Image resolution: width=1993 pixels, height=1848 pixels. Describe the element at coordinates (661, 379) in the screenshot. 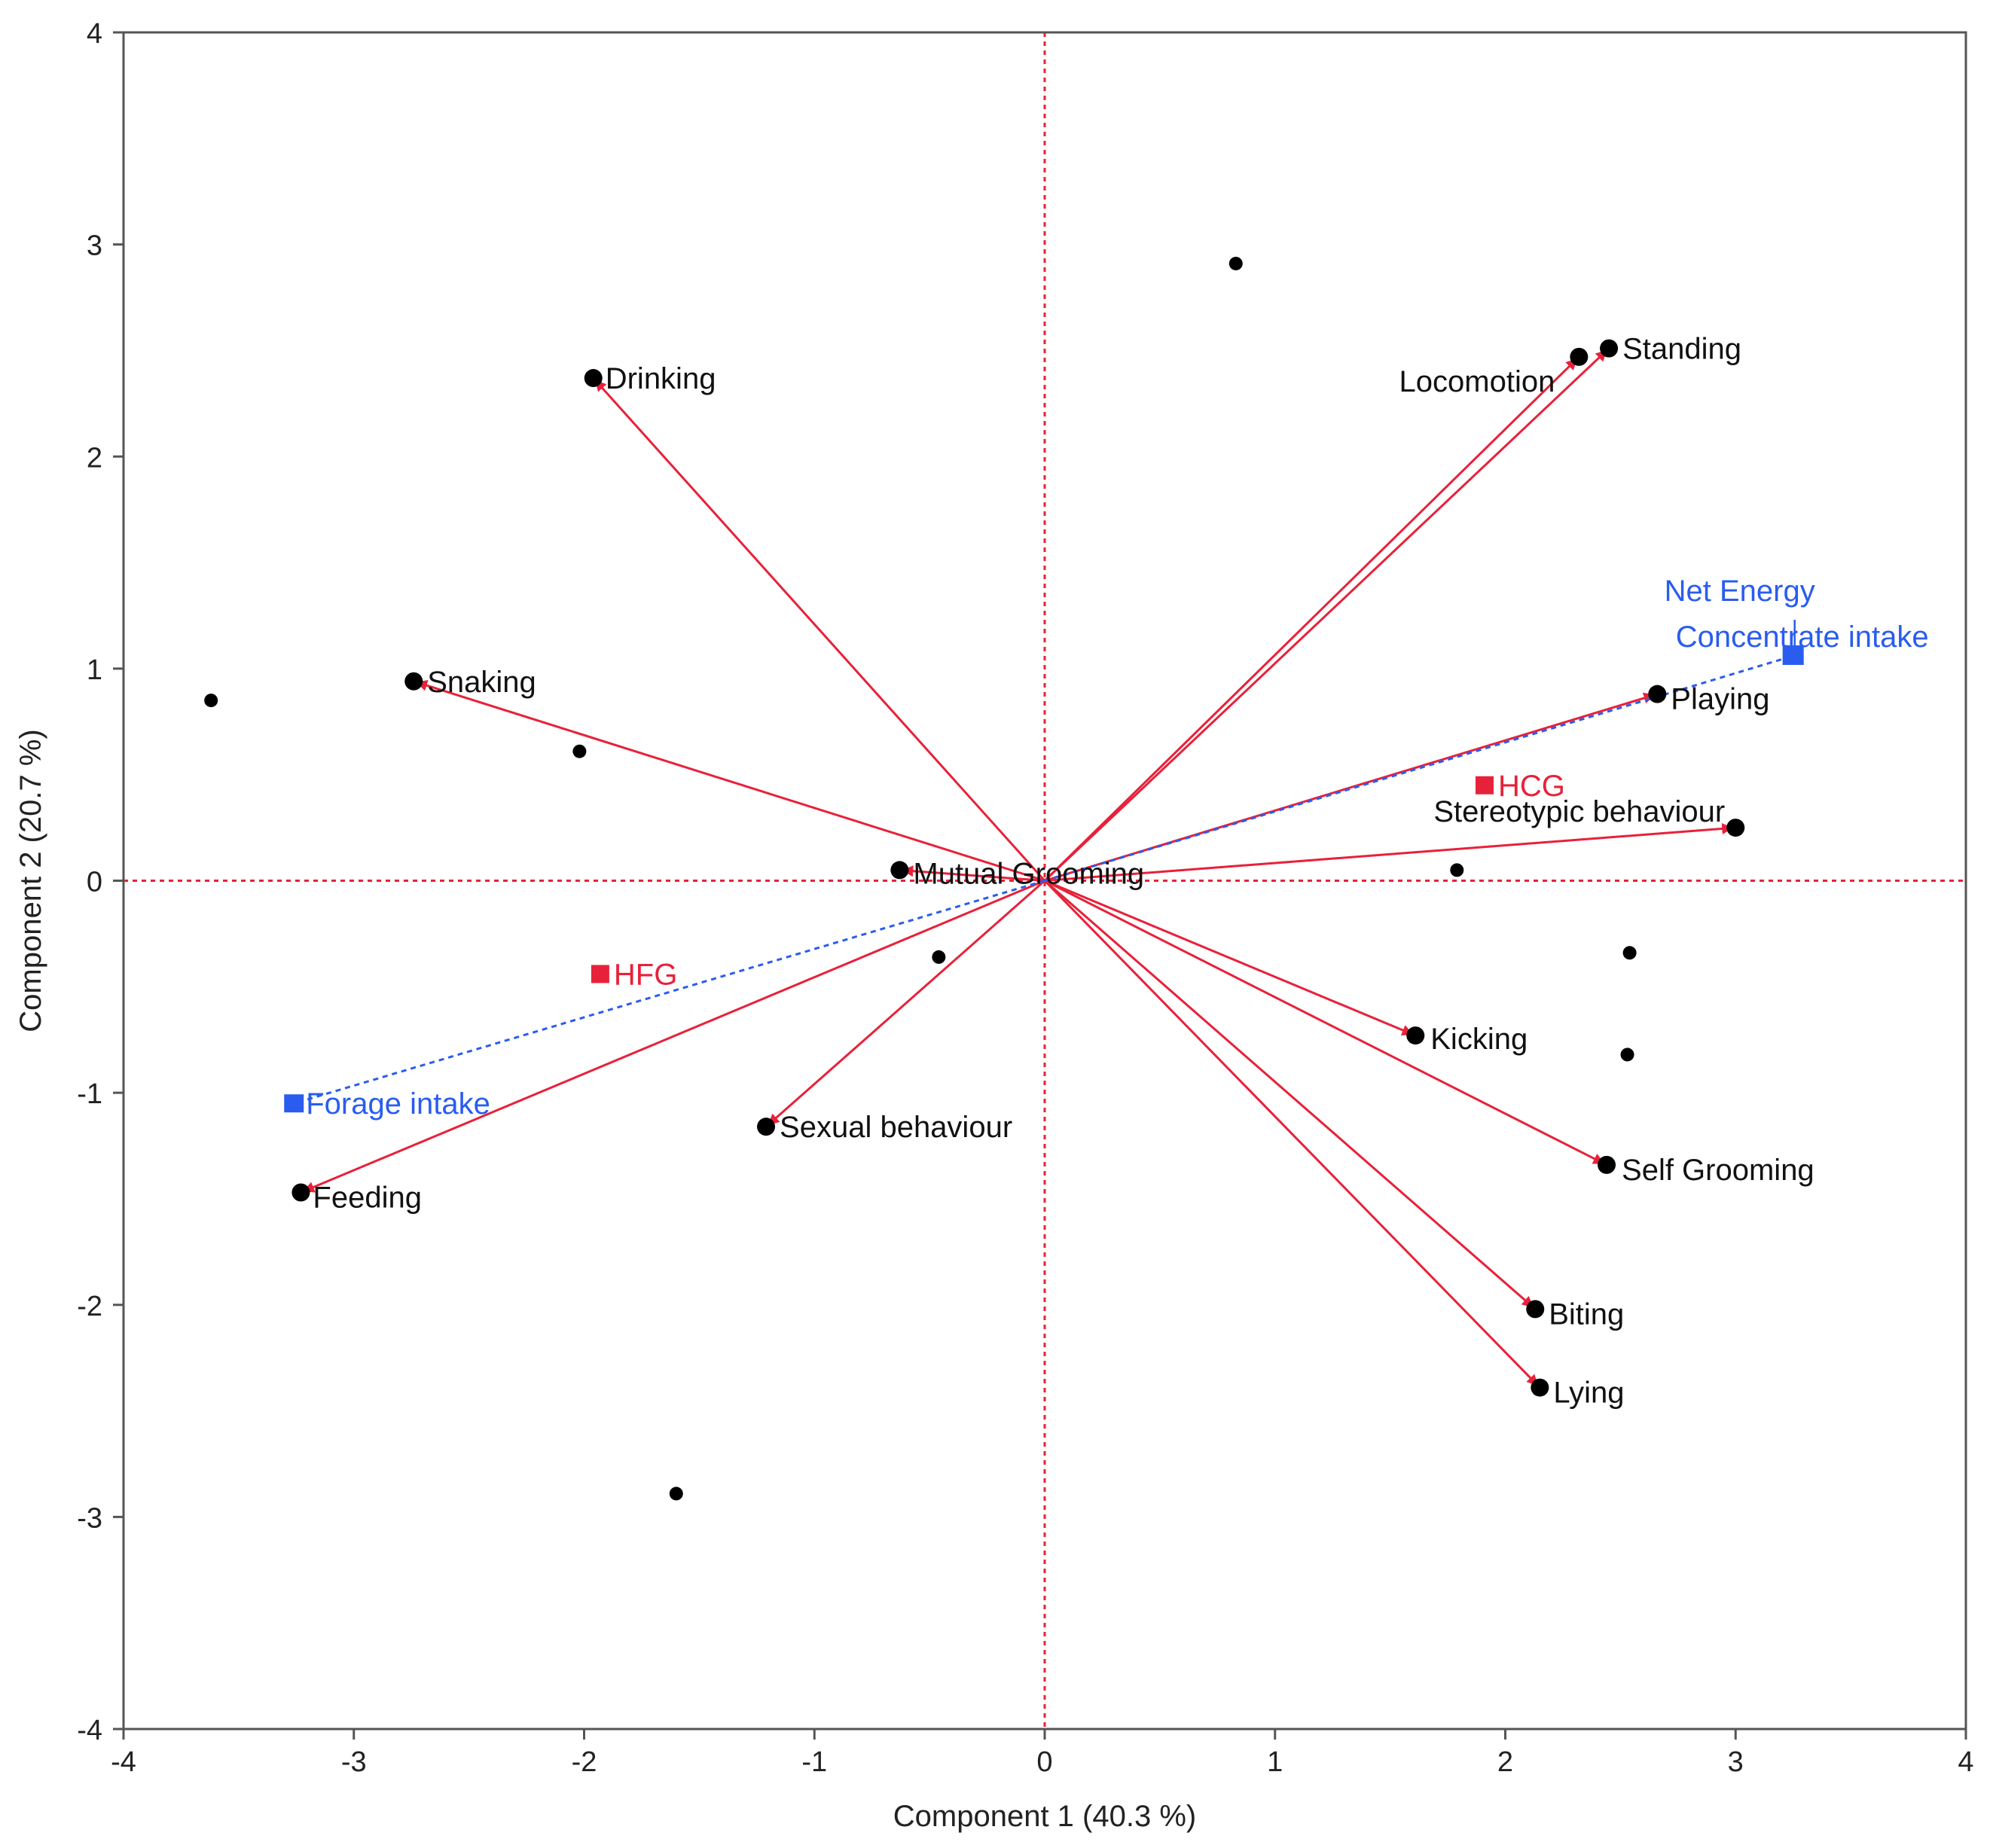

I see `loading-label: Drinking` at that location.